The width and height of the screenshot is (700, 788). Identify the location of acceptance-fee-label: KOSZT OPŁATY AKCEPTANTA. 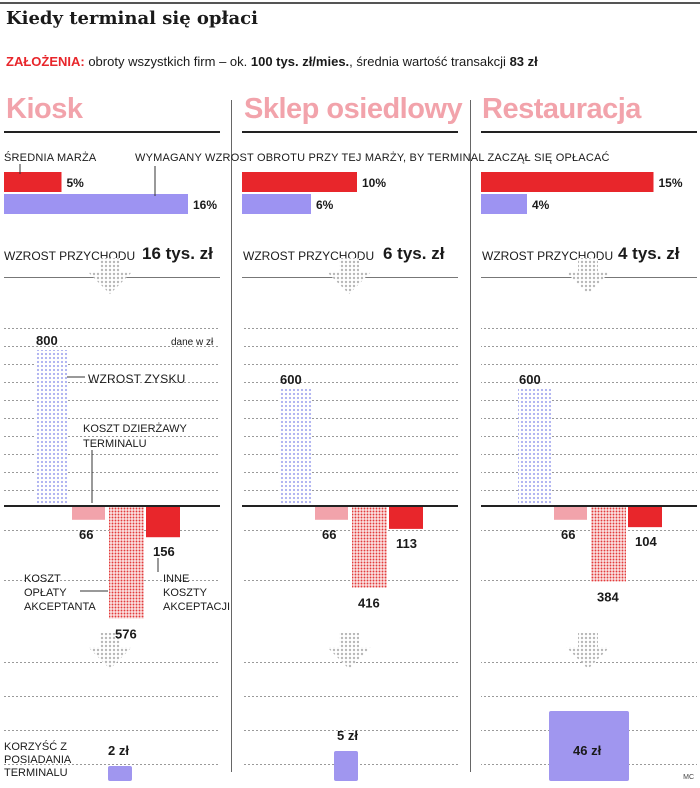
(60, 593).